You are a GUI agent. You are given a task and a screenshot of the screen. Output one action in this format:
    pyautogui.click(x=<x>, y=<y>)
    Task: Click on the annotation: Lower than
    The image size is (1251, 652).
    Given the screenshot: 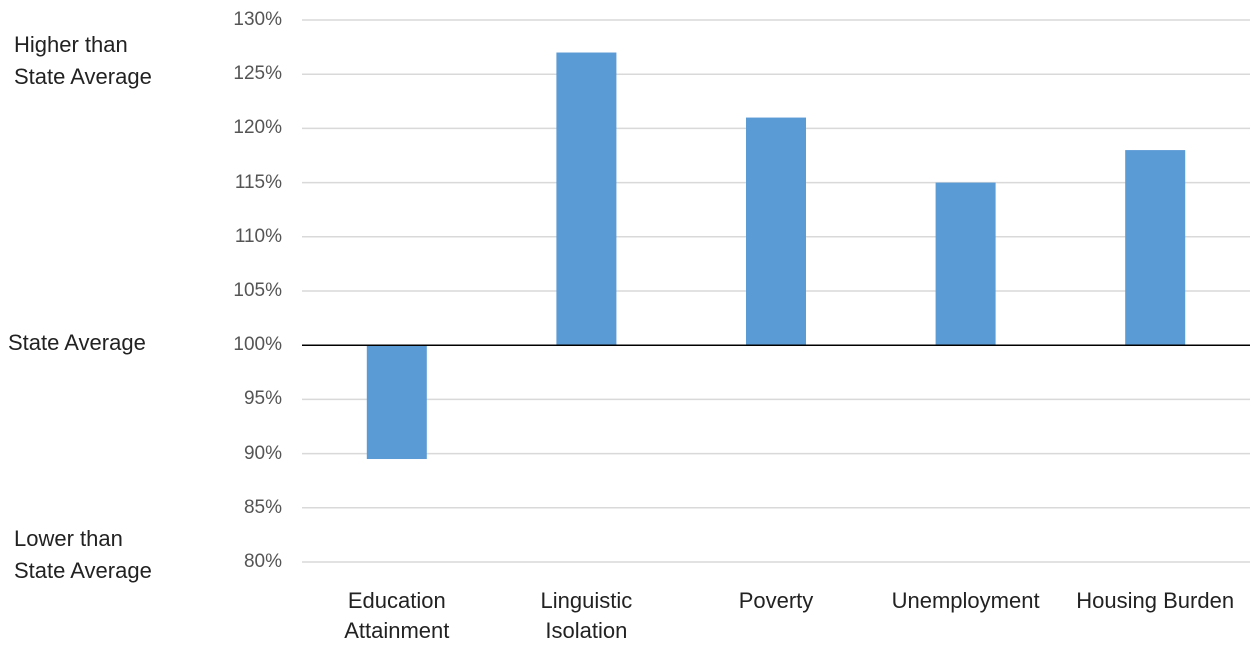 What is the action you would take?
    pyautogui.click(x=68, y=538)
    